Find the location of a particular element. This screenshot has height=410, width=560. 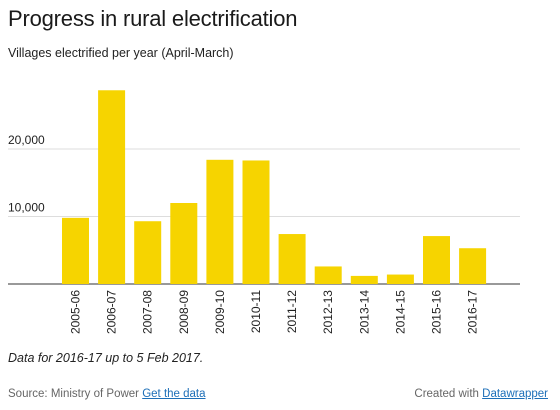

x-tick-label: 2005-06 is located at coordinates (76, 312).